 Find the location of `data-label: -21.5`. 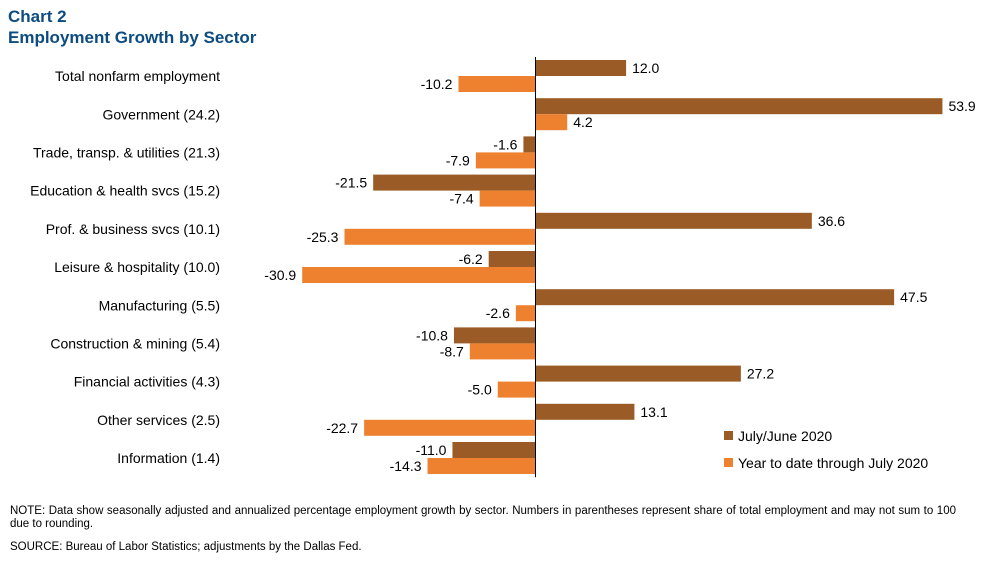

data-label: -21.5 is located at coordinates (351, 183).